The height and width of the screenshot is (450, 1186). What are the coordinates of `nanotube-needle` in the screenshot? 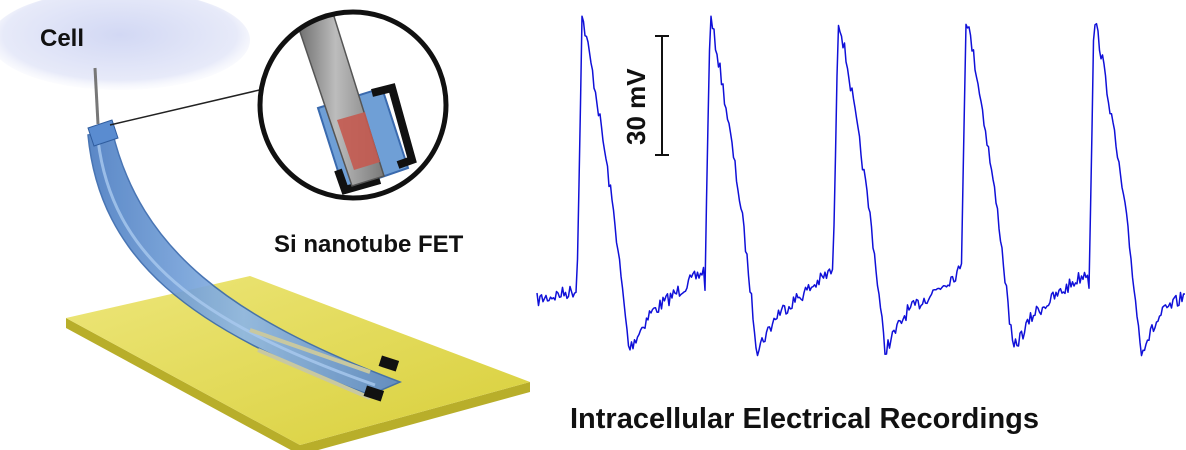 It's located at (96, 96).